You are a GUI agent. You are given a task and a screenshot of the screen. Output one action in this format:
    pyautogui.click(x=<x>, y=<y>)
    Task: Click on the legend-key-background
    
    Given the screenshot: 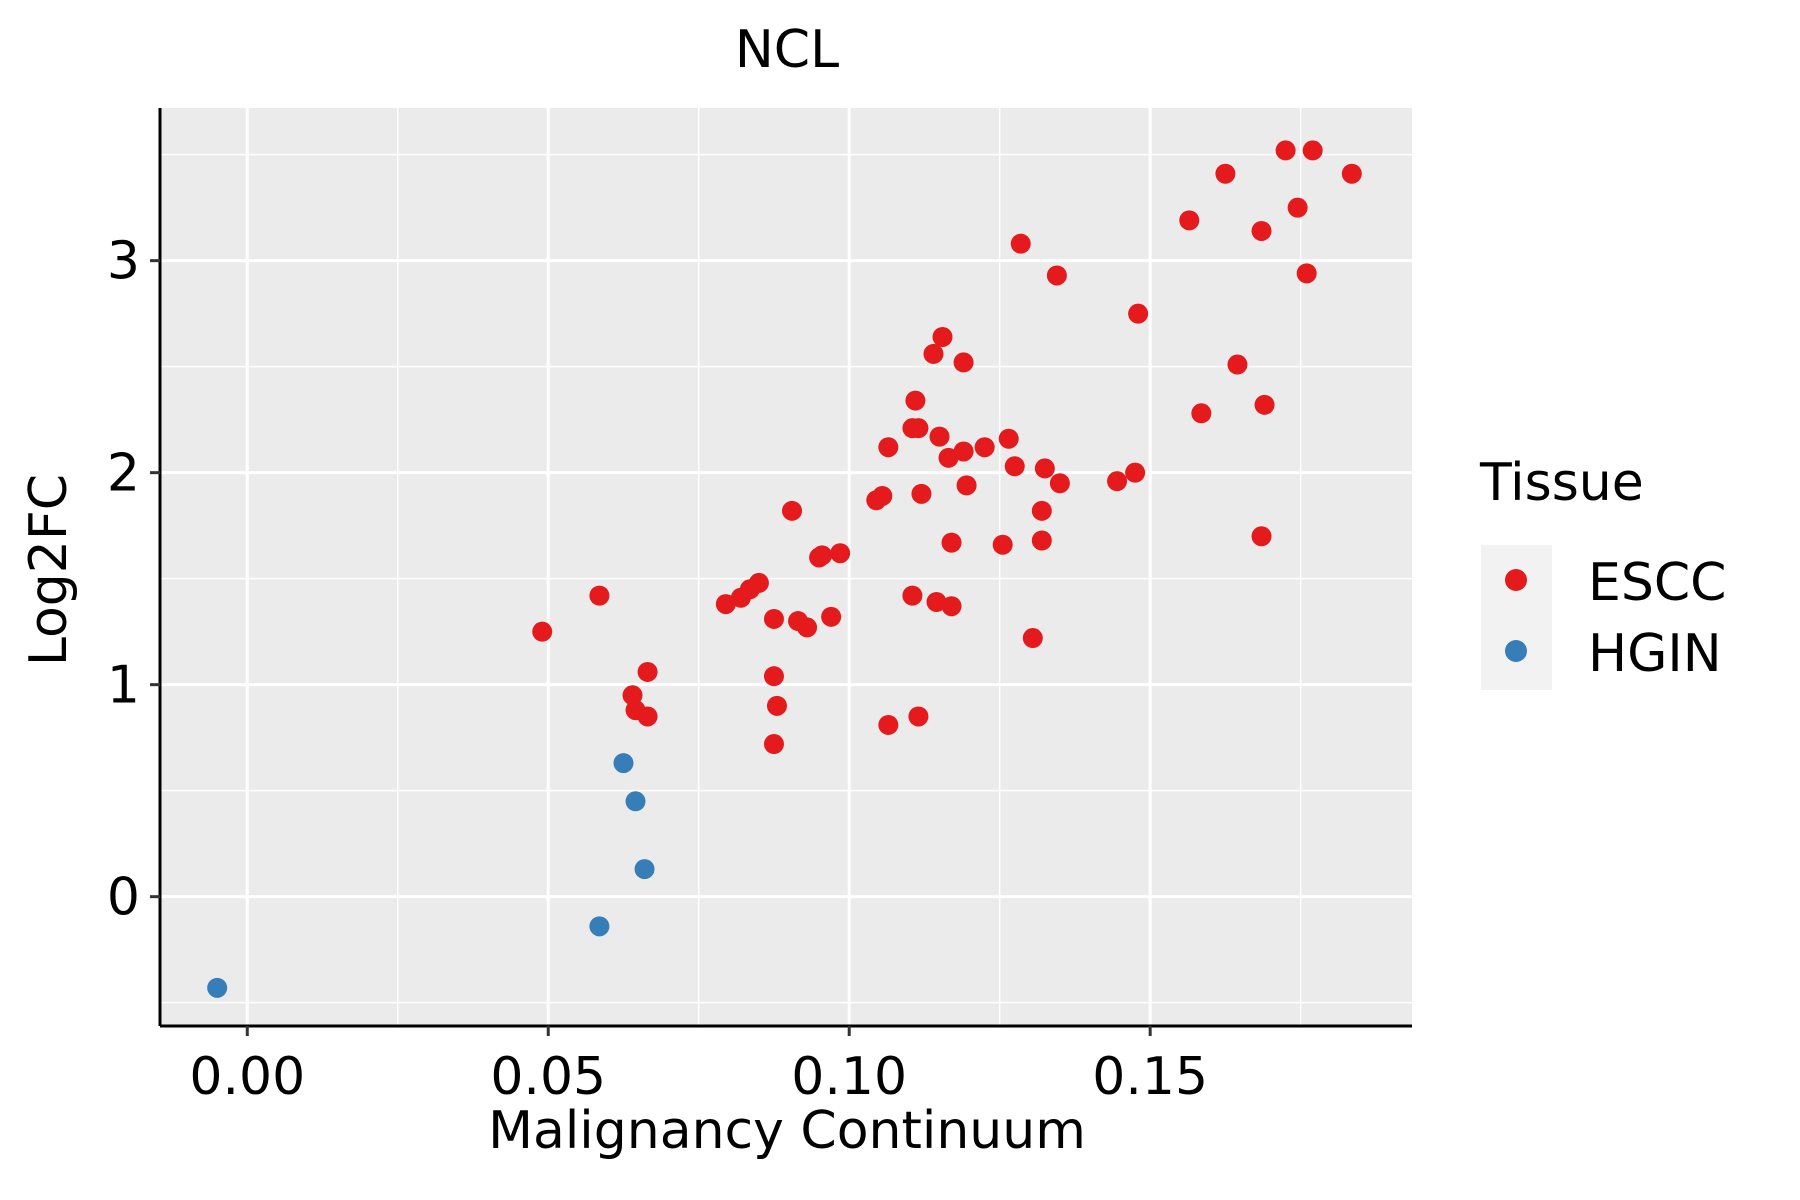 What is the action you would take?
    pyautogui.click(x=1516, y=617)
    